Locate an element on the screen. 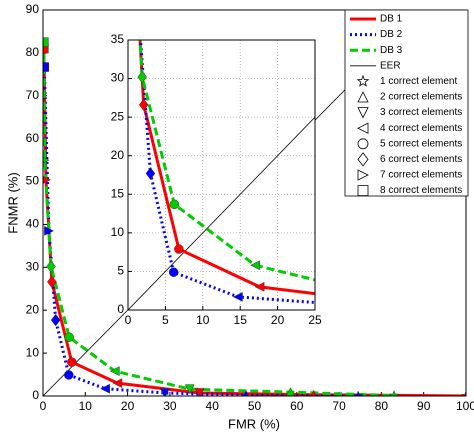 Image resolution: width=474 pixels, height=445 pixels. y-tick-label: 70 is located at coordinates (33, 95).